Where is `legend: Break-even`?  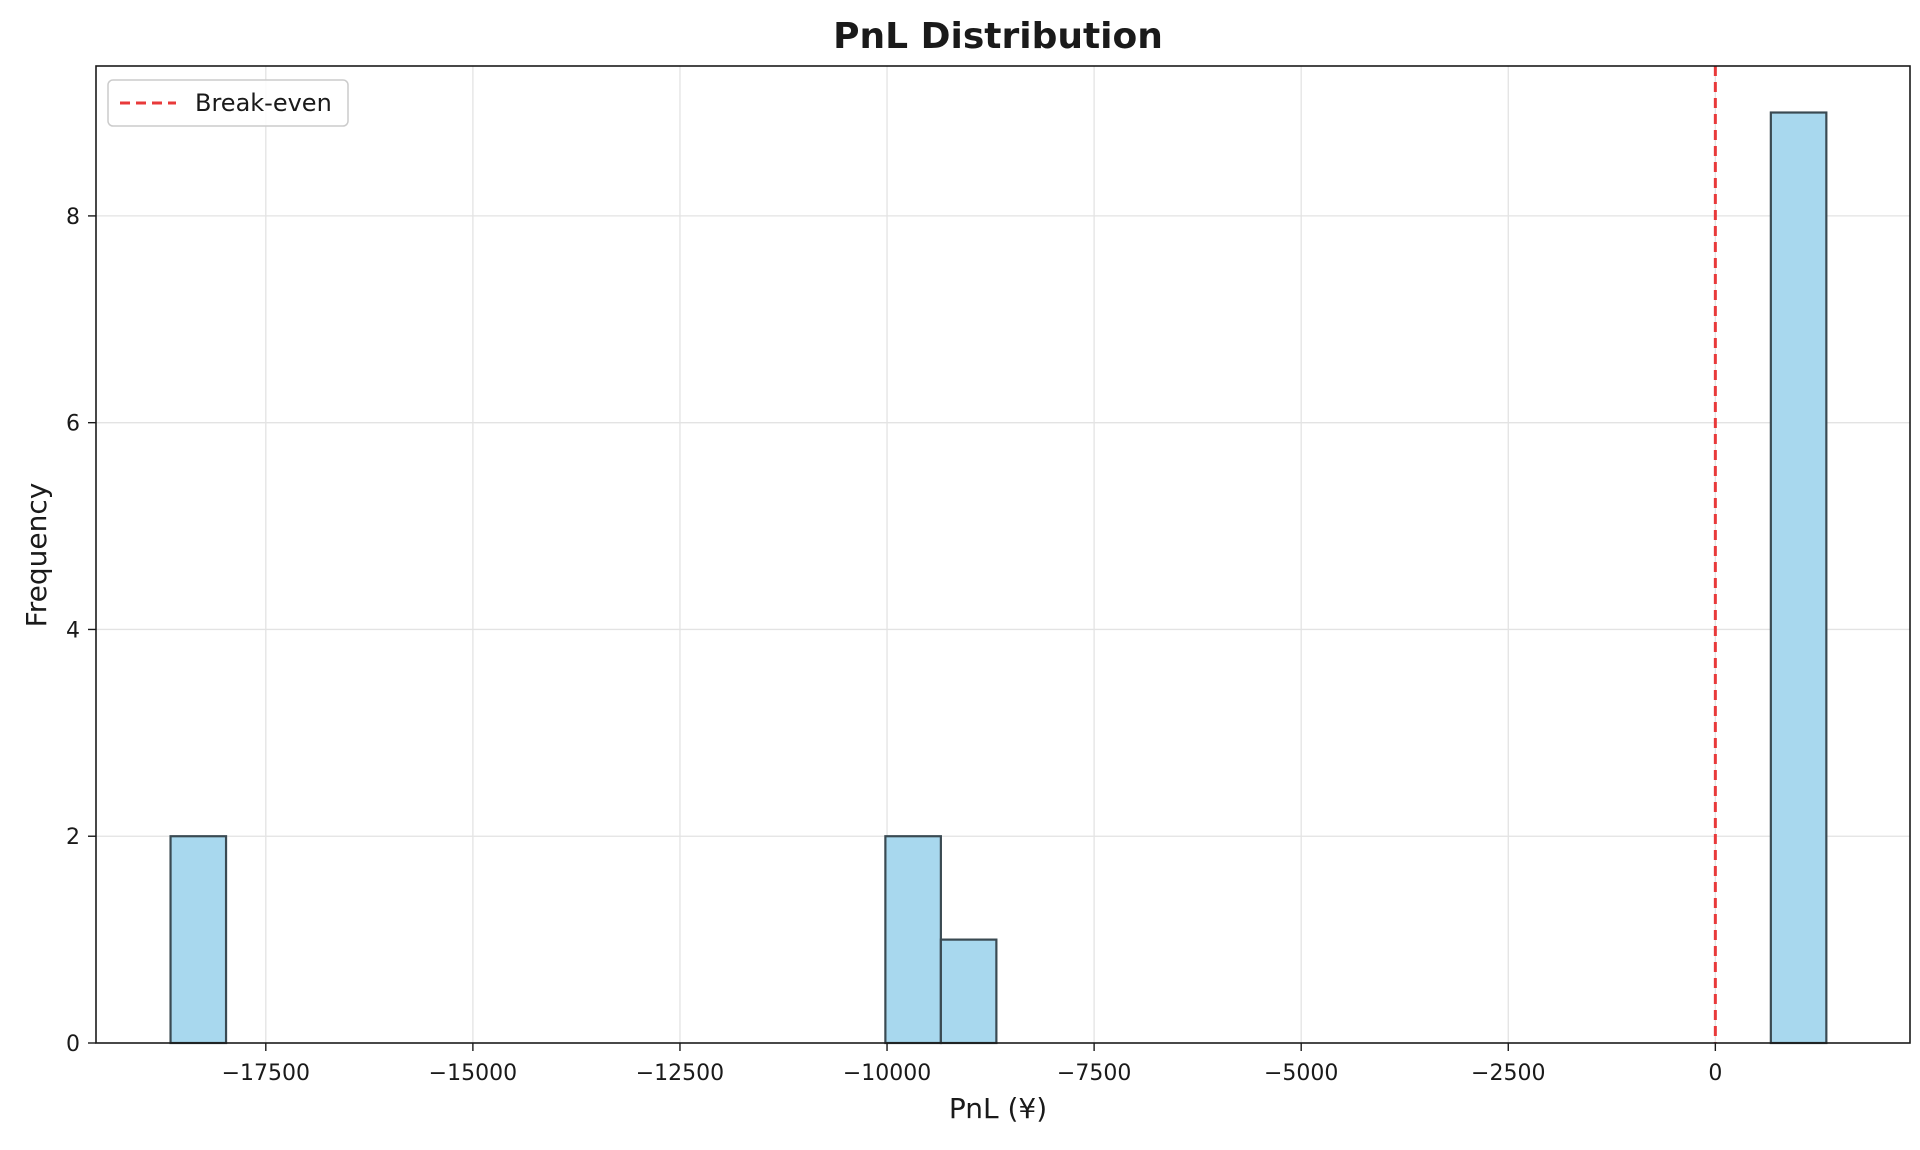 legend: Break-even is located at coordinates (228, 103).